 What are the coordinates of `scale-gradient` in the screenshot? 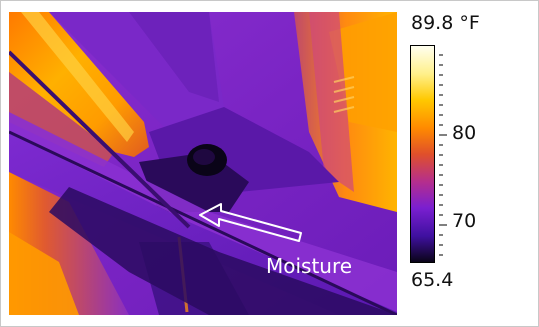 It's located at (422, 154).